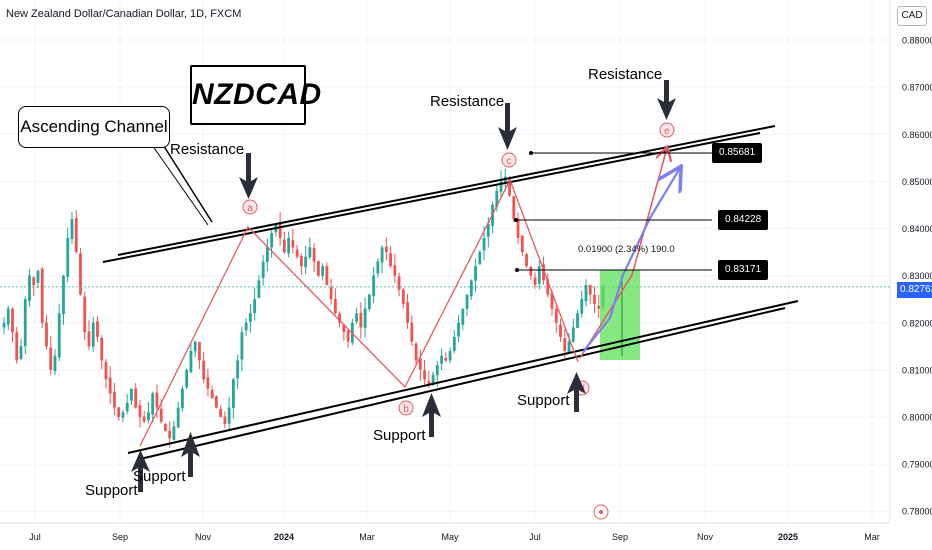 The height and width of the screenshot is (550, 932). Describe the element at coordinates (743, 220) in the screenshot. I see `price-tag-2: 0.84228` at that location.